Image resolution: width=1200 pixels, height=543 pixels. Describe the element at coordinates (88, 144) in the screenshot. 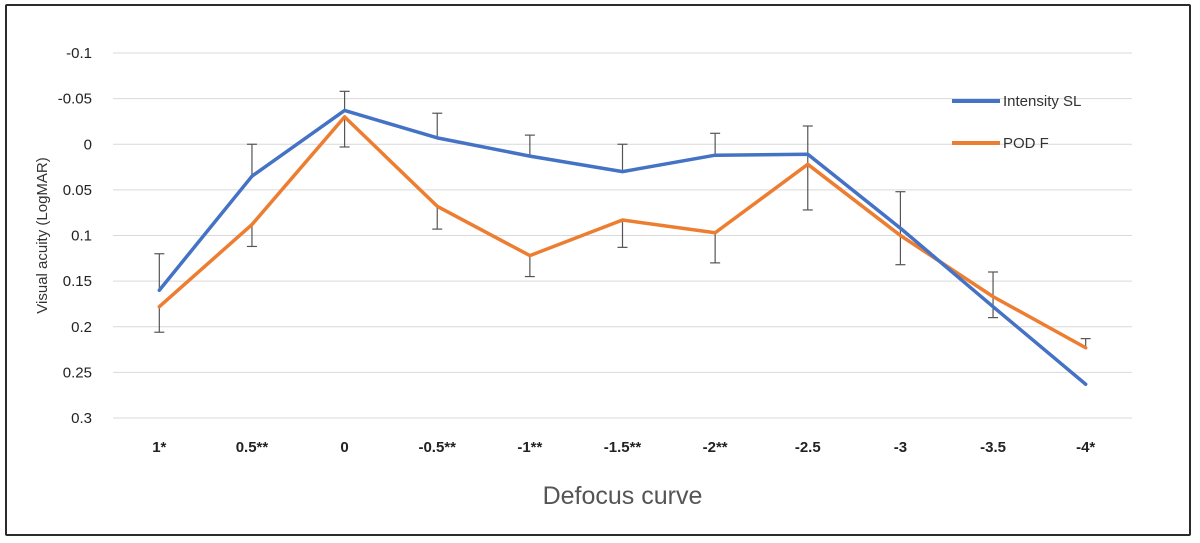

I see `y-tick-label: 0` at that location.